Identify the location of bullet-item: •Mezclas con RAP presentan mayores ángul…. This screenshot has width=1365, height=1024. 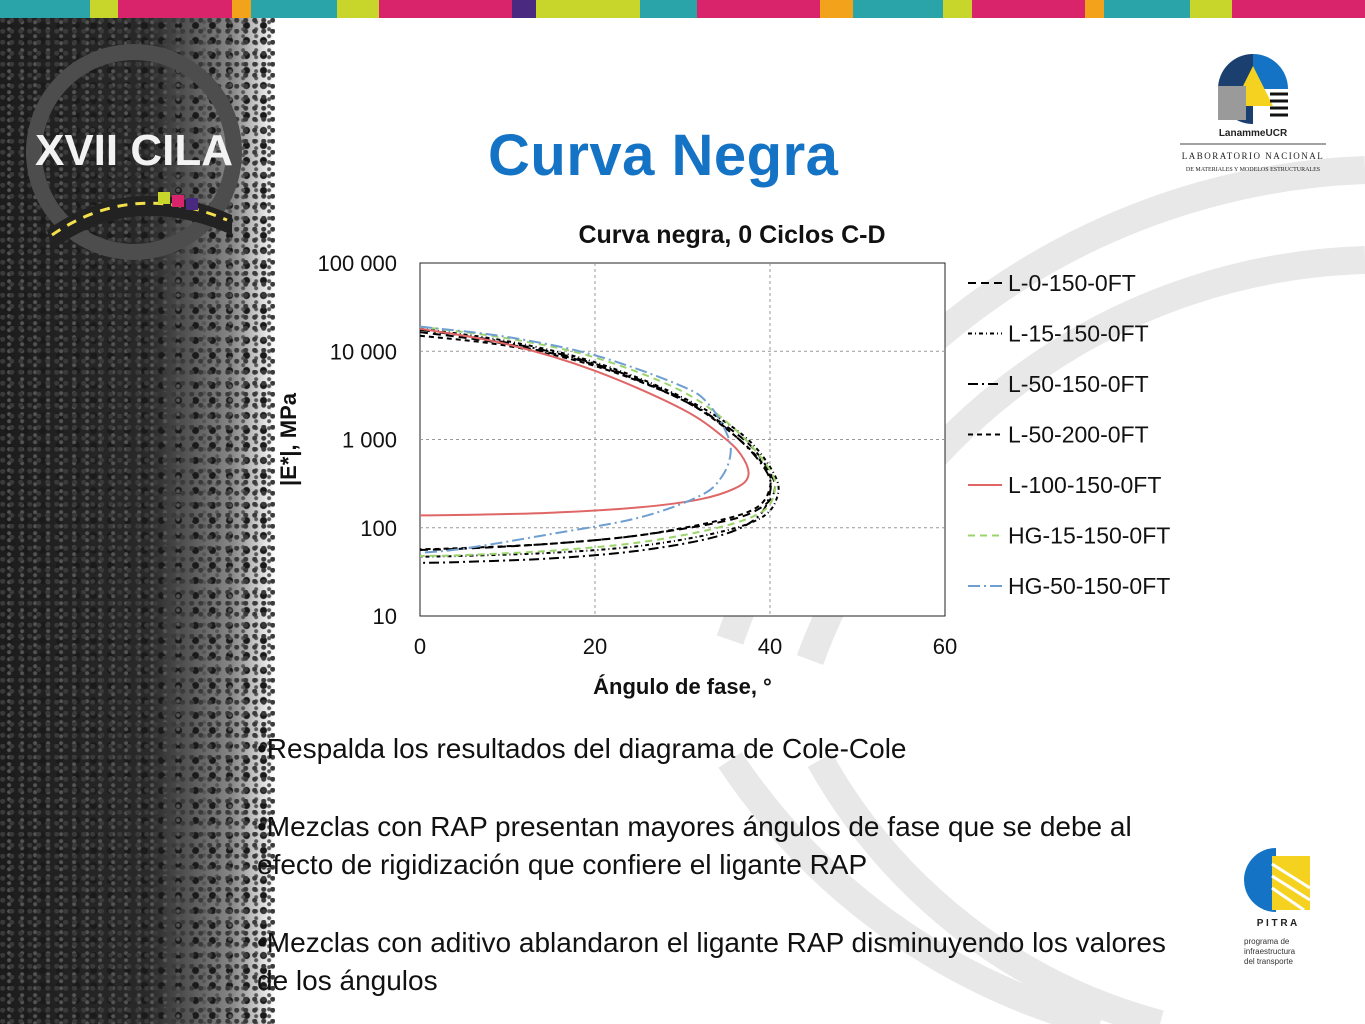
(694, 845).